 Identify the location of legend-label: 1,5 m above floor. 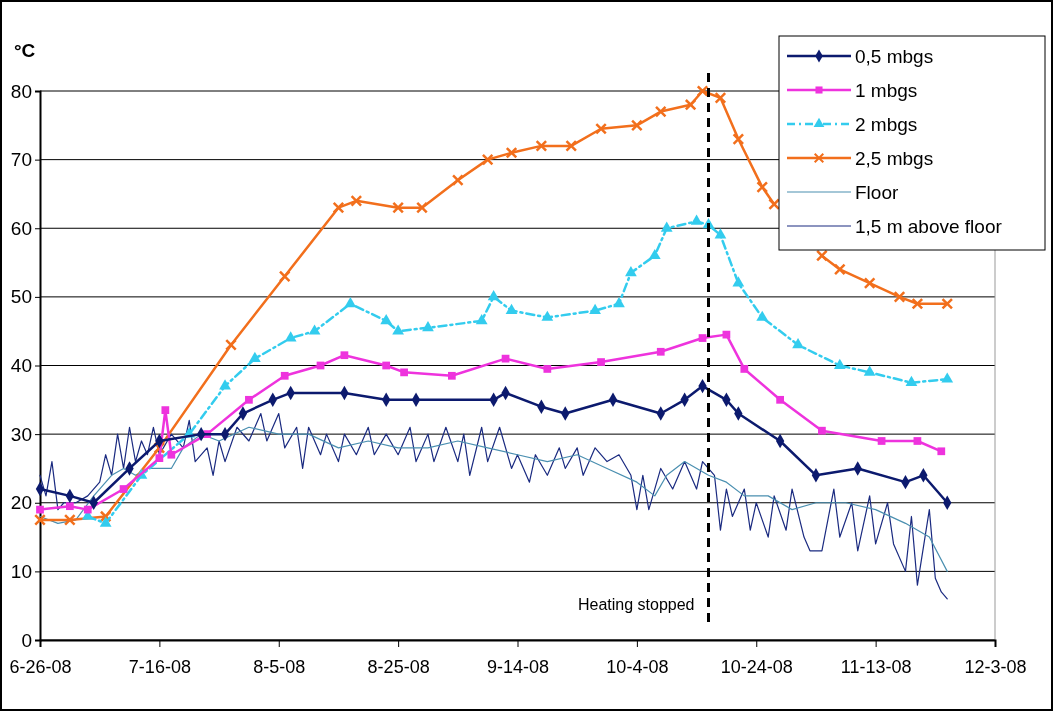
(929, 226).